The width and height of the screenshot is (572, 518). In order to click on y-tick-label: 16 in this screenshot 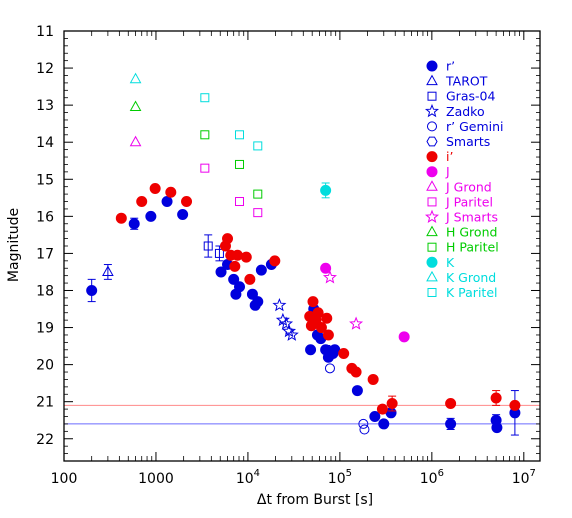, I will do `click(45, 217)`.